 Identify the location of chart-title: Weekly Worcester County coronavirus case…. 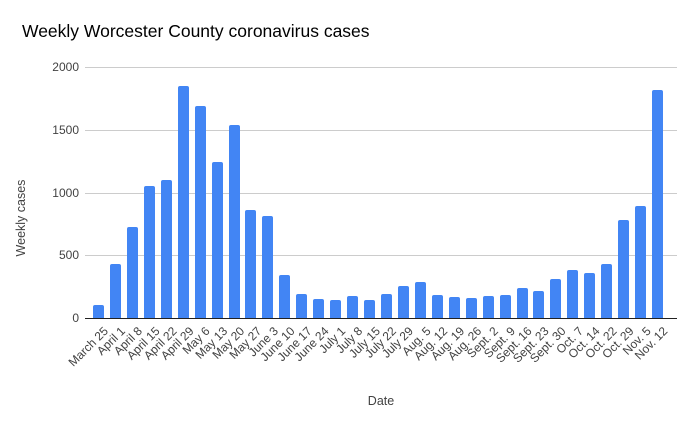
(196, 31).